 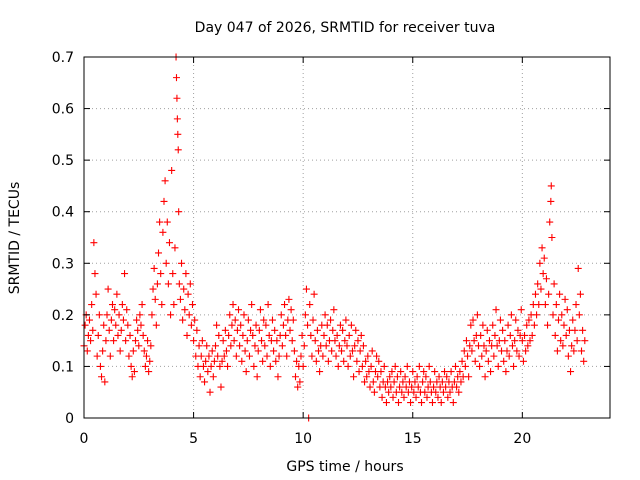 What do you see at coordinates (306, 439) in the screenshot?
I see `x-tick-labels: 0 5 10 15 20` at bounding box center [306, 439].